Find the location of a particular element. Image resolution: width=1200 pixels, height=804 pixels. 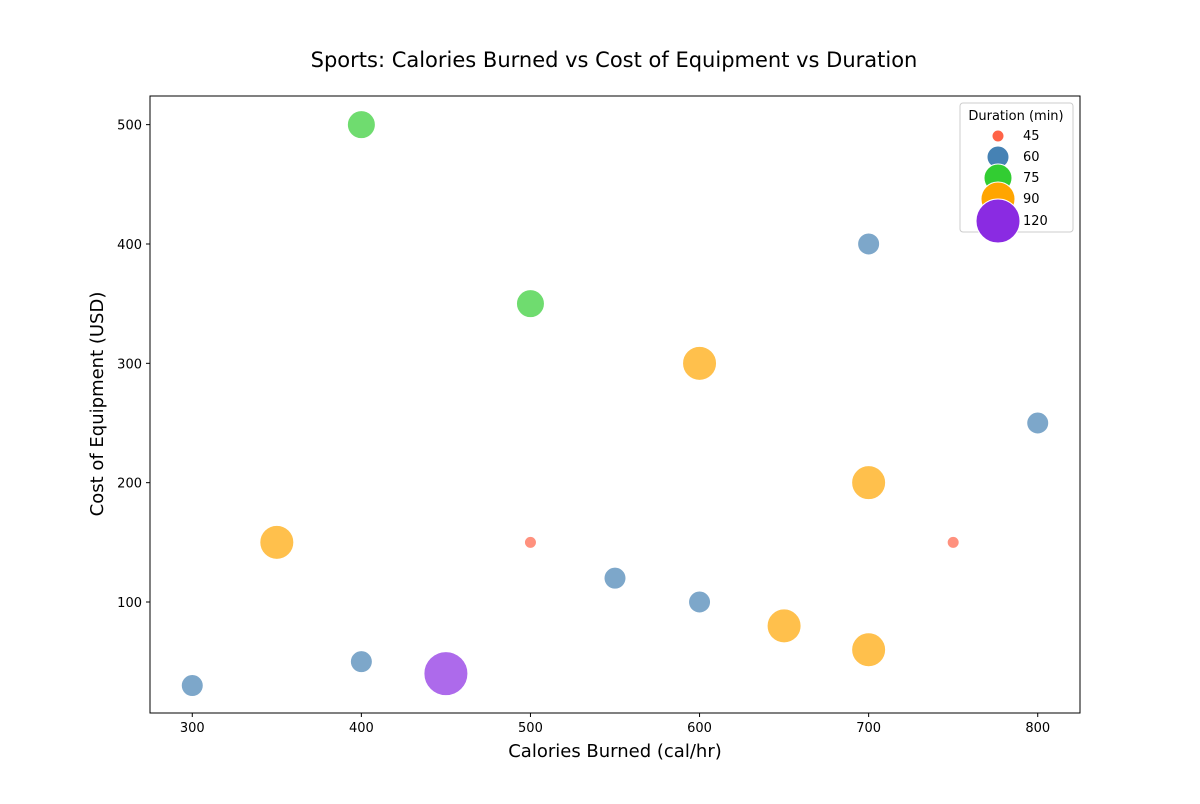

legend-label-90: 90 is located at coordinates (1031, 199).